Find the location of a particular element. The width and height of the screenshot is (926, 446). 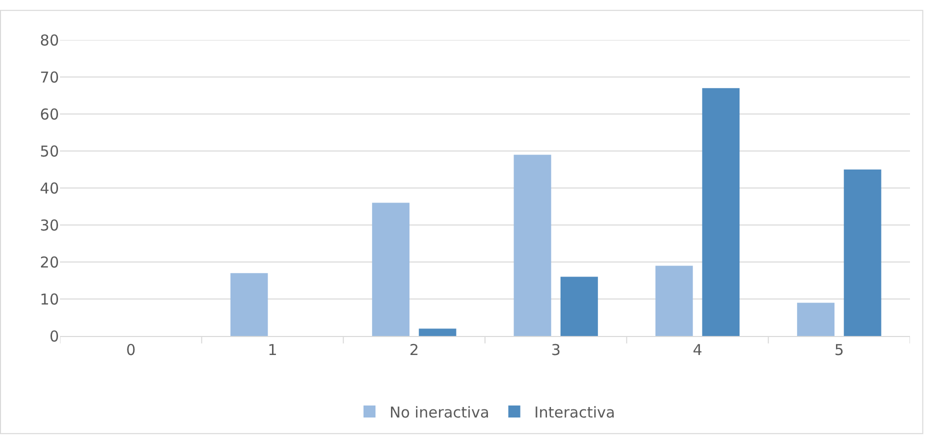

x-tick-label: 5 is located at coordinates (839, 350).